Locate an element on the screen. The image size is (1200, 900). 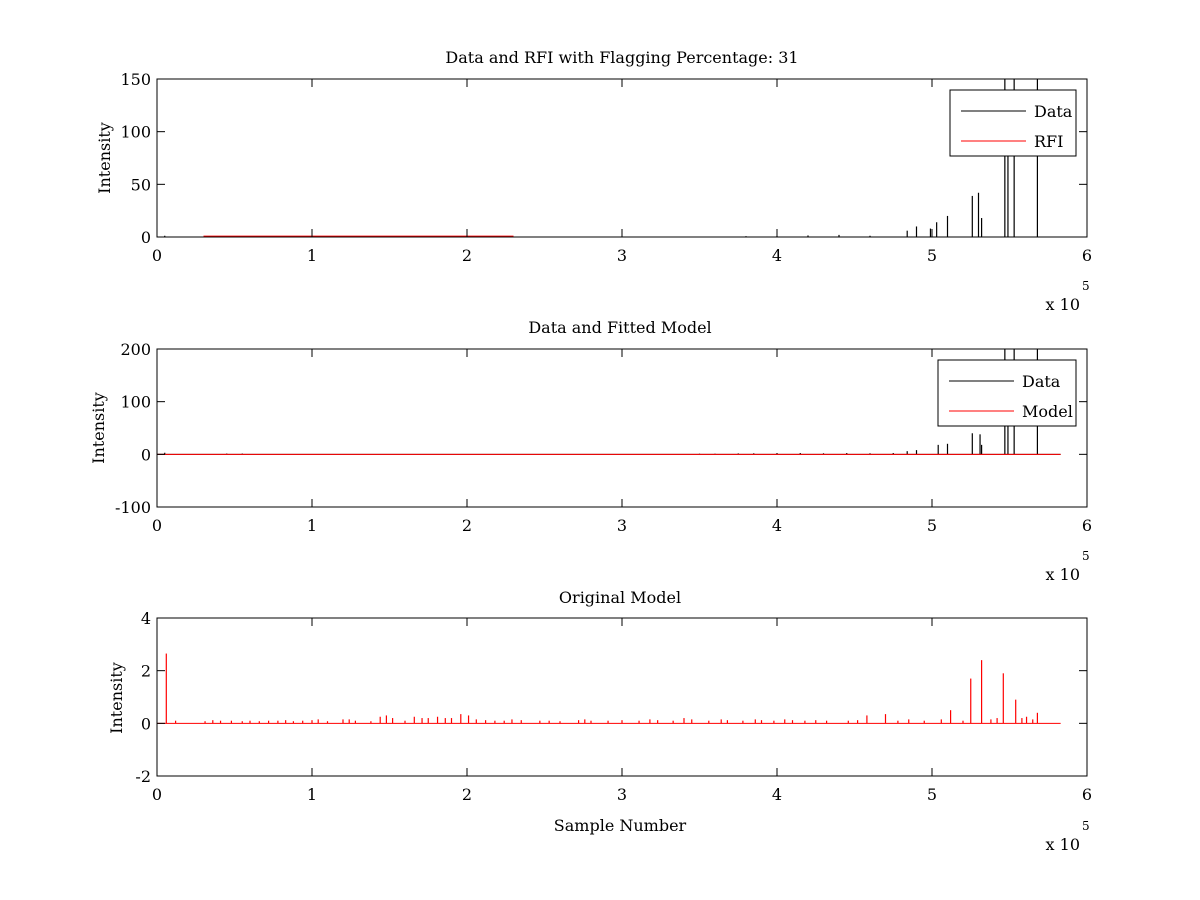
chart-1-xtick-label: 3 is located at coordinates (622, 255).